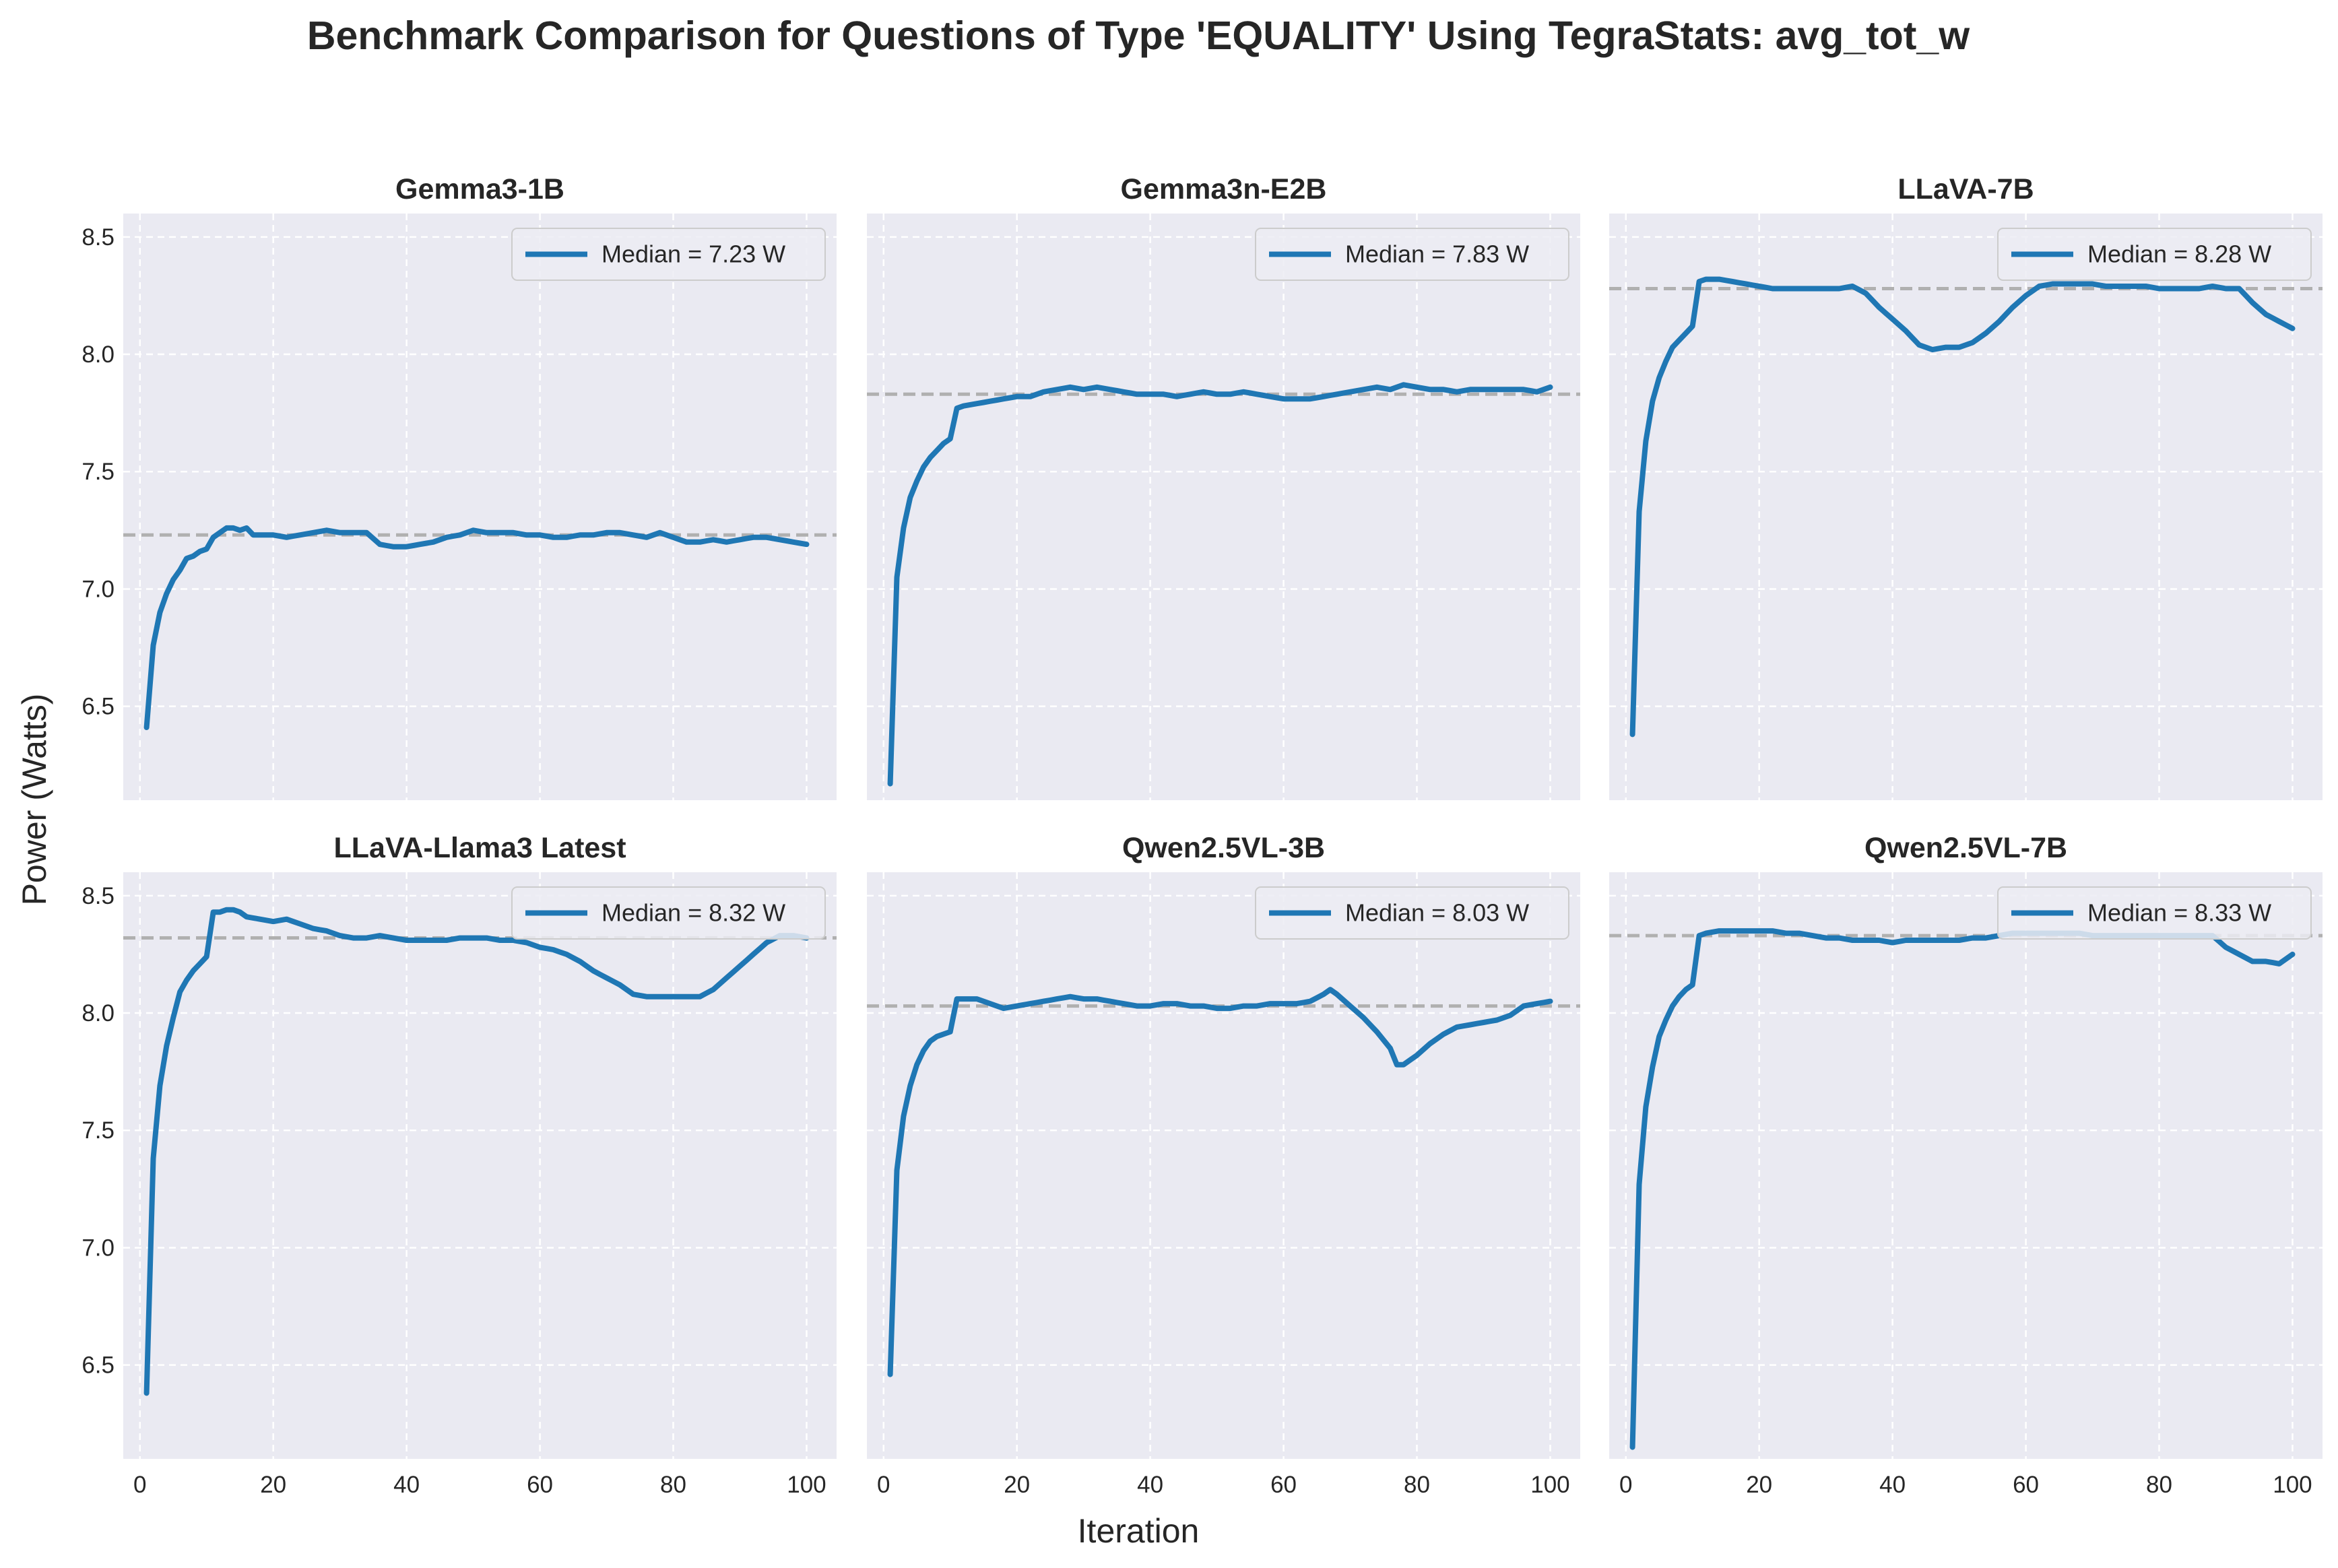 The height and width of the screenshot is (1568, 2338). I want to click on subplot-title: Gemma3n-E2B, so click(1224, 189).